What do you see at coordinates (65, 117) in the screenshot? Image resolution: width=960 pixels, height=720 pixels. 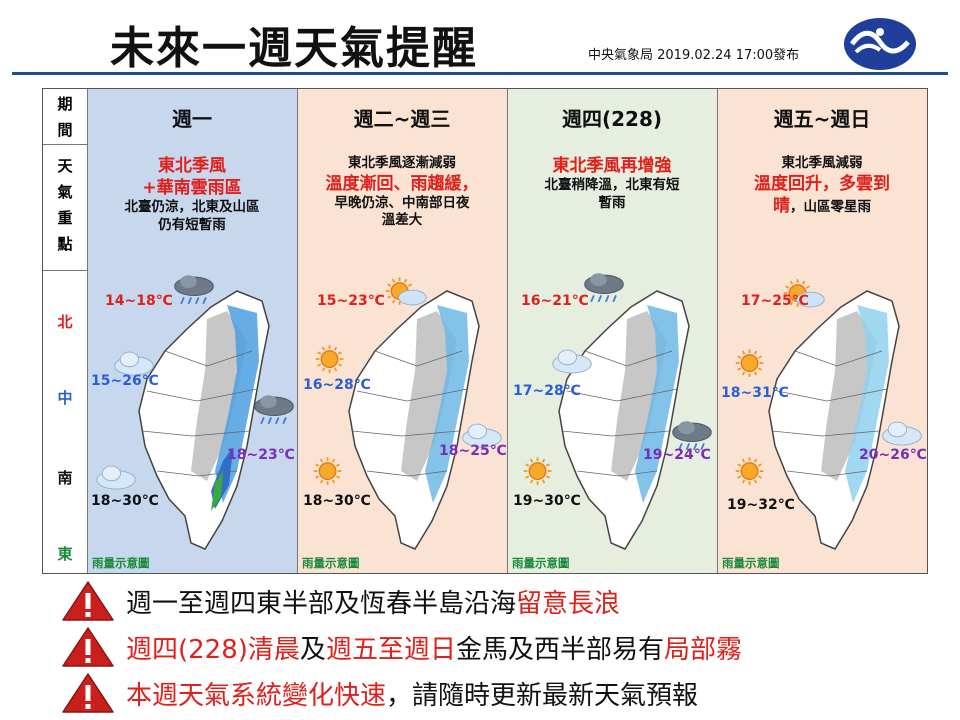 I see `row-label-period: 期間` at bounding box center [65, 117].